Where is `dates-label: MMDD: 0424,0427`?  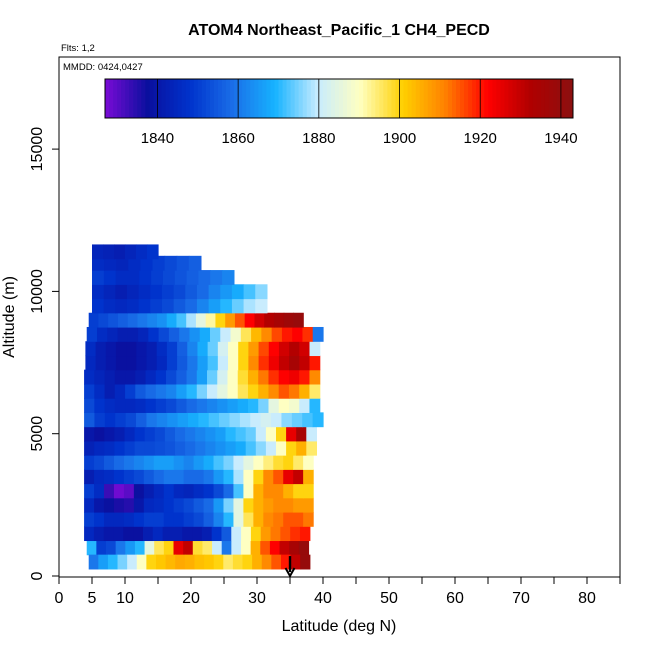
dates-label: MMDD: 0424,0427 is located at coordinates (103, 67).